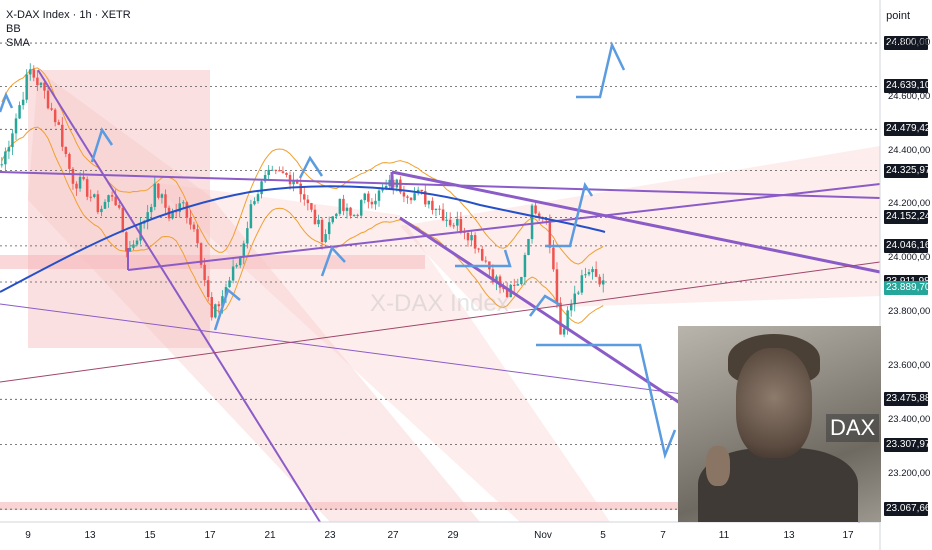  What do you see at coordinates (606, 401) in the screenshot?
I see `arrow-down-big` at bounding box center [606, 401].